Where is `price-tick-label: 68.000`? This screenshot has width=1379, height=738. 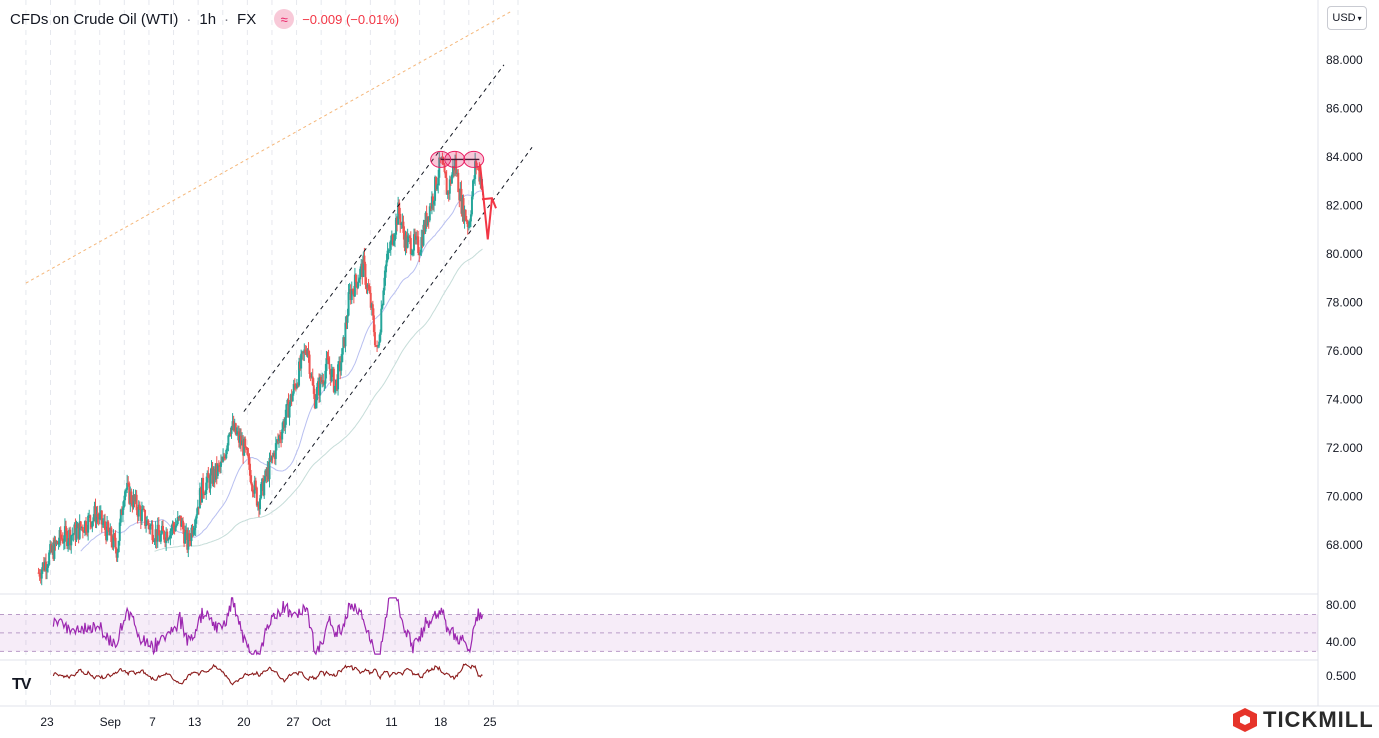
price-tick-label: 68.000 is located at coordinates (1344, 545).